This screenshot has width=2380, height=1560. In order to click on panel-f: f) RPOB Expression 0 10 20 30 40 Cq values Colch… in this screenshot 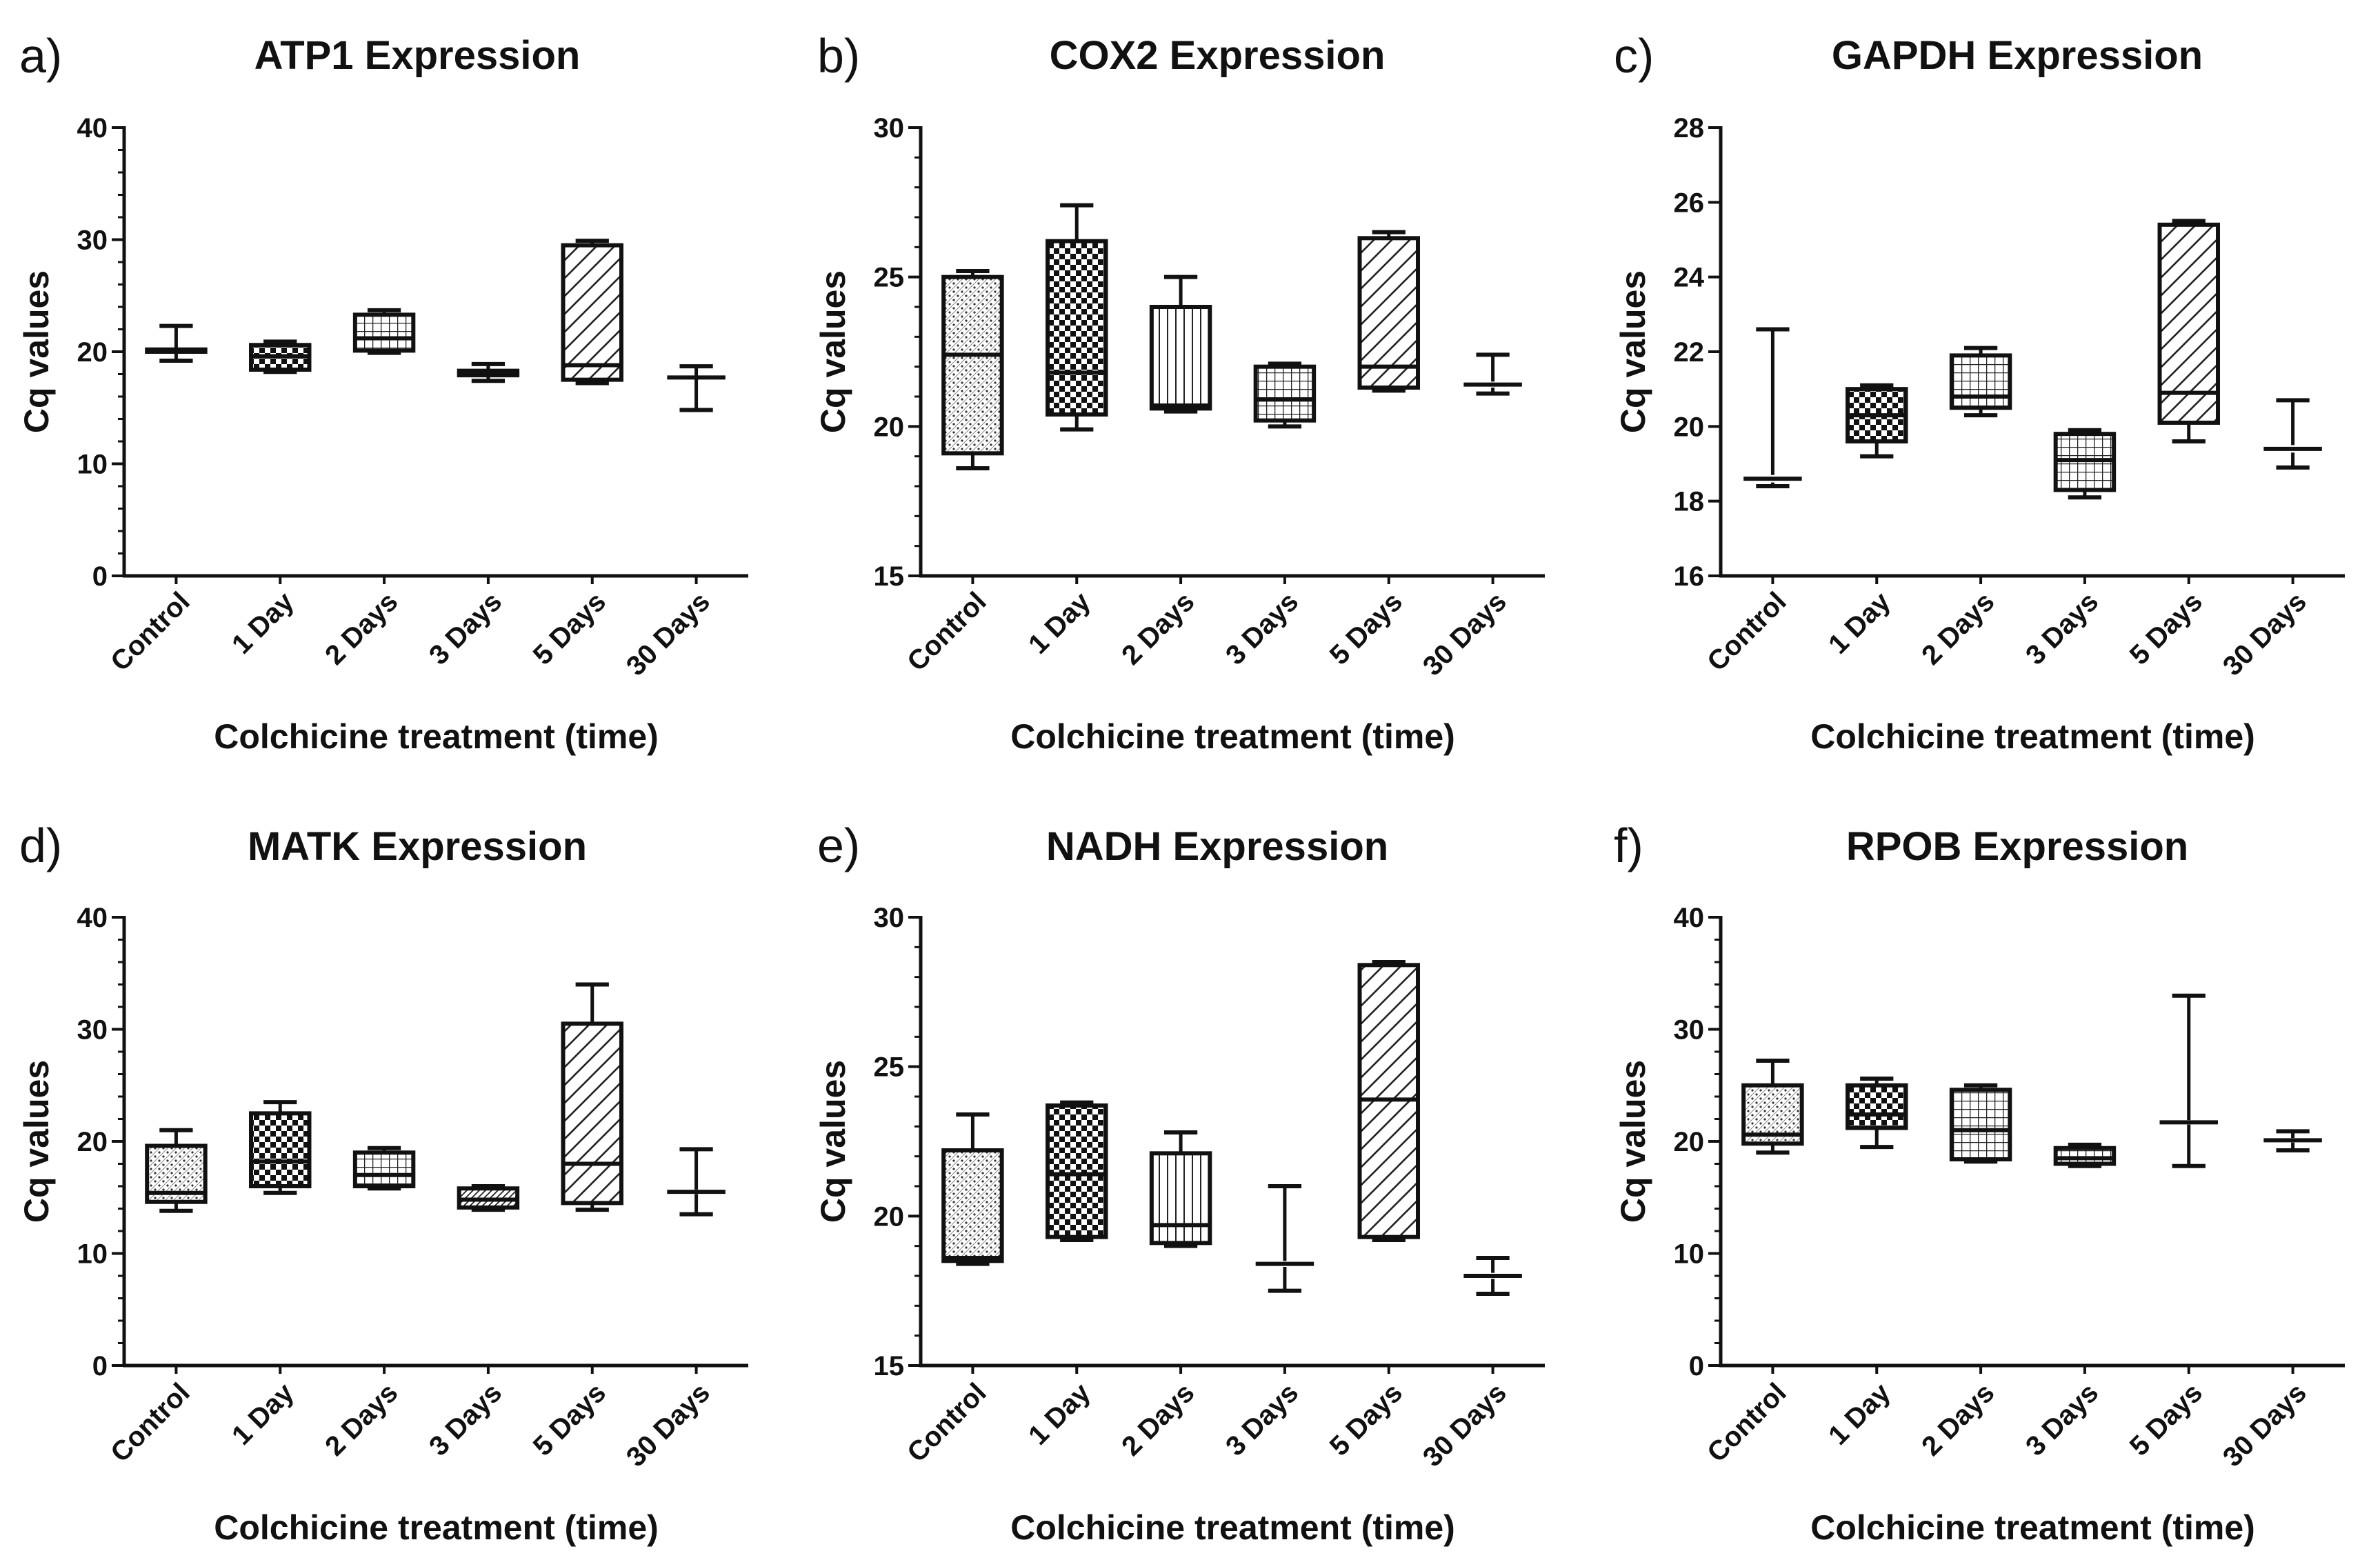, I will do `click(1980, 1183)`.